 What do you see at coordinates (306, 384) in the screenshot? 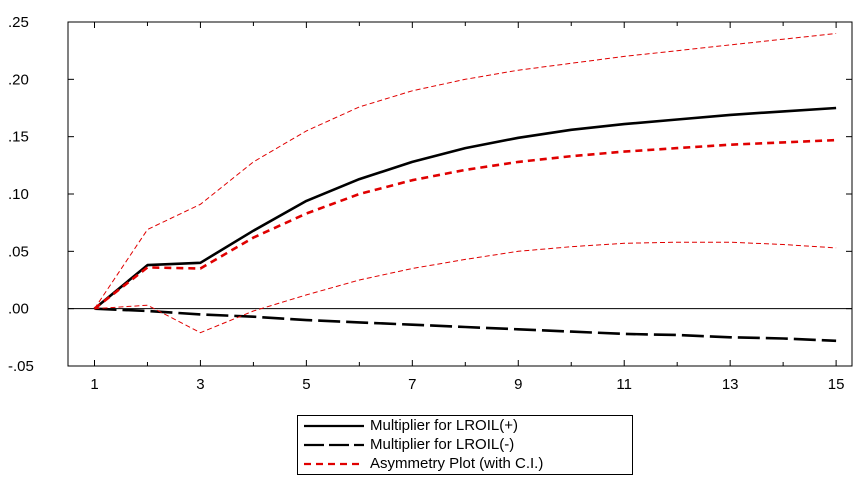
I see `x-tick-label: 5` at bounding box center [306, 384].